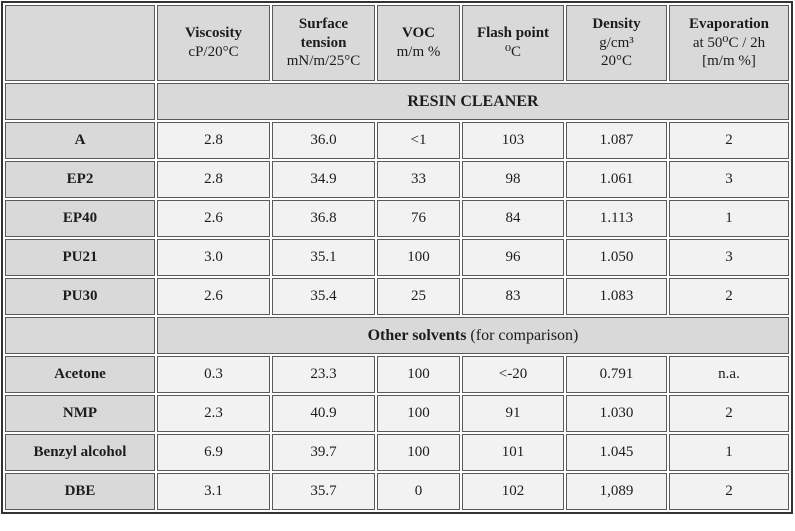 The width and height of the screenshot is (795, 531). Describe the element at coordinates (616, 218) in the screenshot. I see `data-cell: 1.113` at that location.